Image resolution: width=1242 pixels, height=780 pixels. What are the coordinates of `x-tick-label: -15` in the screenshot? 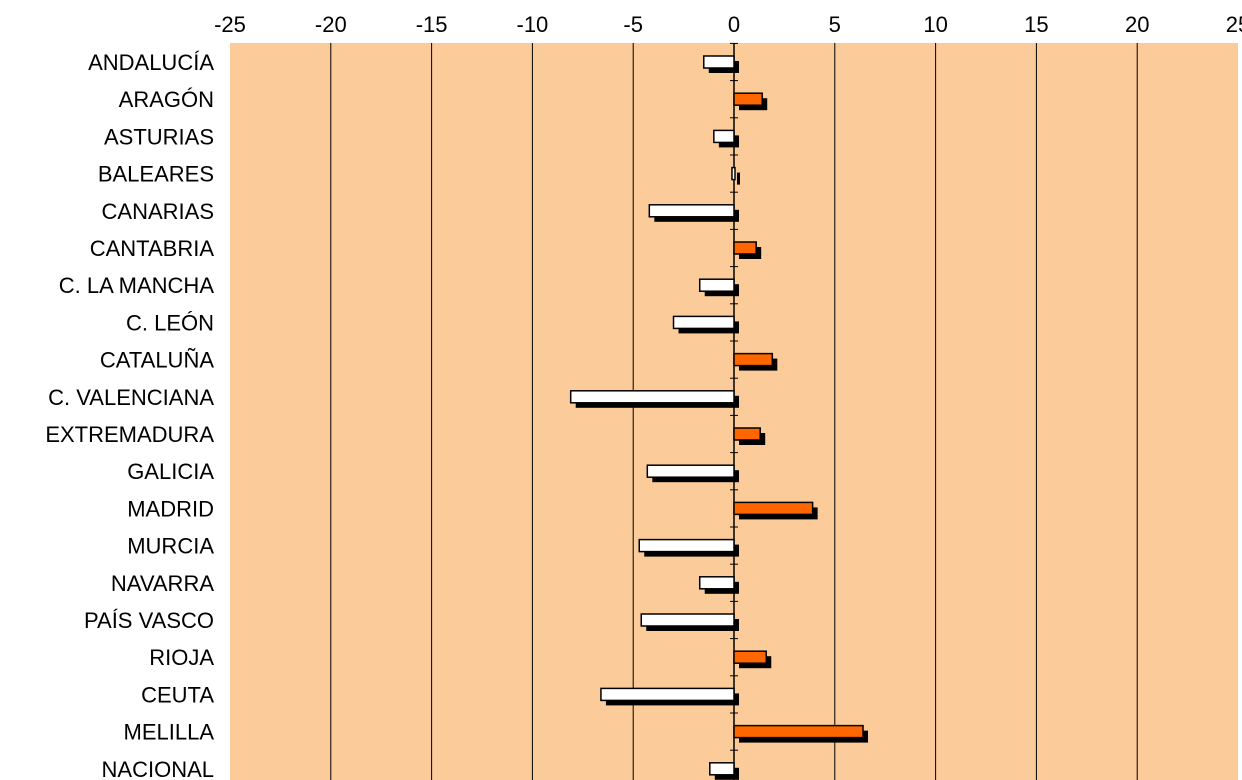 It's located at (432, 24).